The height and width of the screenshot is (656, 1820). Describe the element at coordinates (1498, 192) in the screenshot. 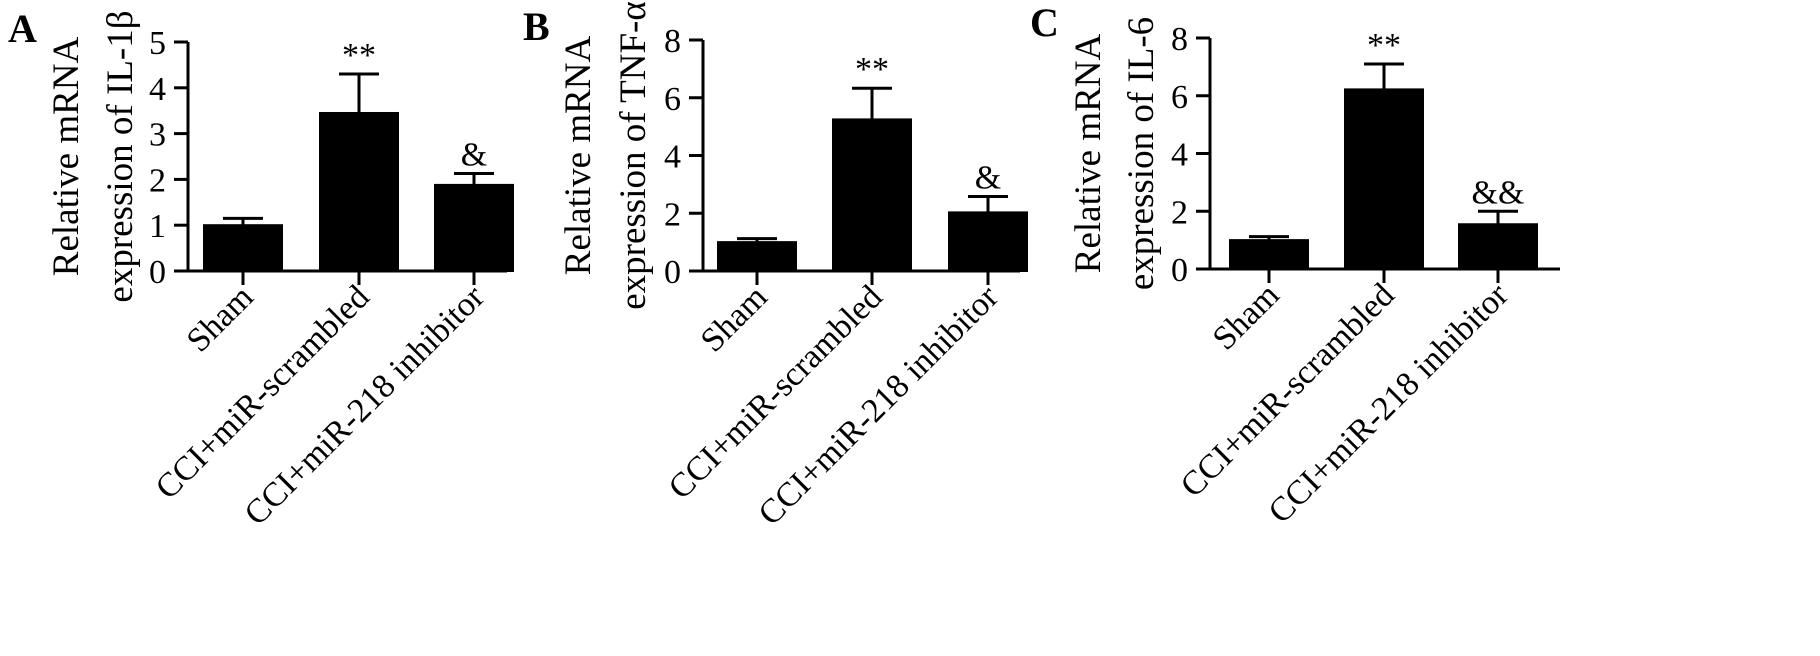

I see `significance-label: &&` at that location.